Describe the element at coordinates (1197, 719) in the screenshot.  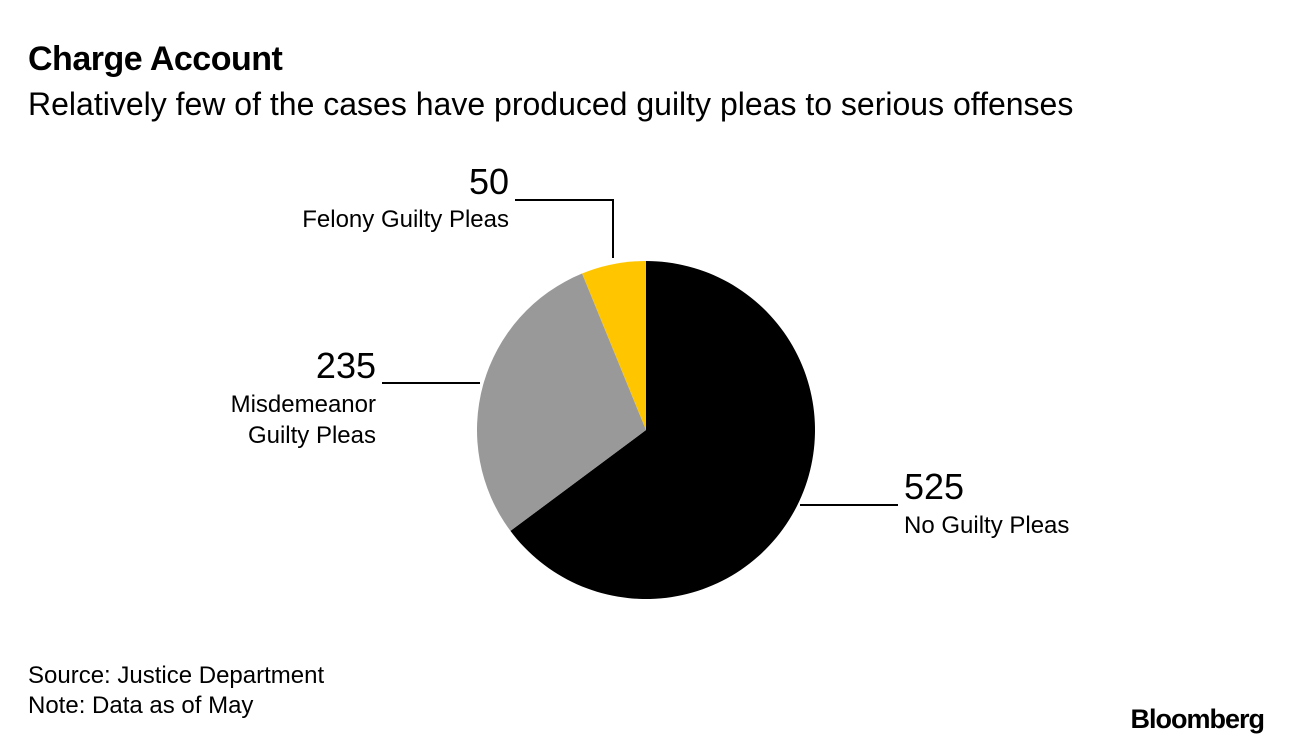
I see `bloomberg-logo: Bloomberg` at that location.